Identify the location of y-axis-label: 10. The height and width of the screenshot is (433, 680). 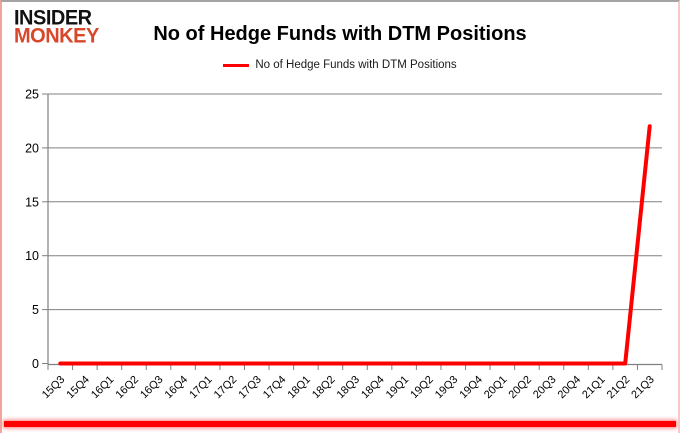
(32, 256).